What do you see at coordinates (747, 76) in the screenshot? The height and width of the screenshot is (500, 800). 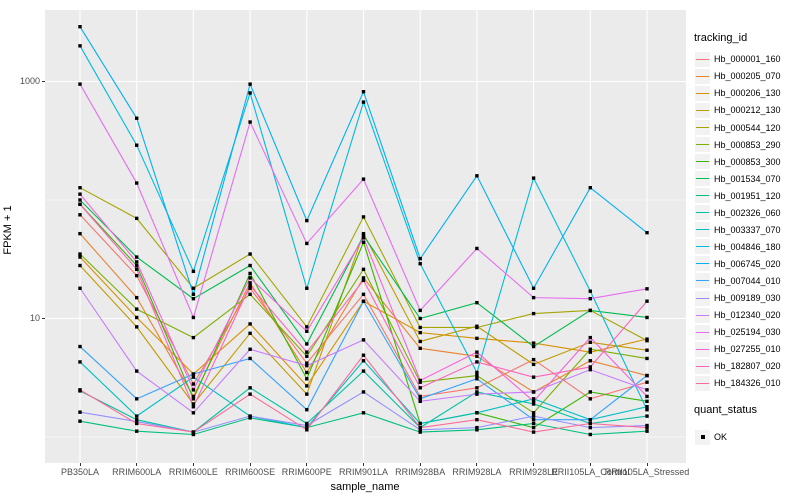 I see `legend-item-label: Hb_000205_070` at bounding box center [747, 76].